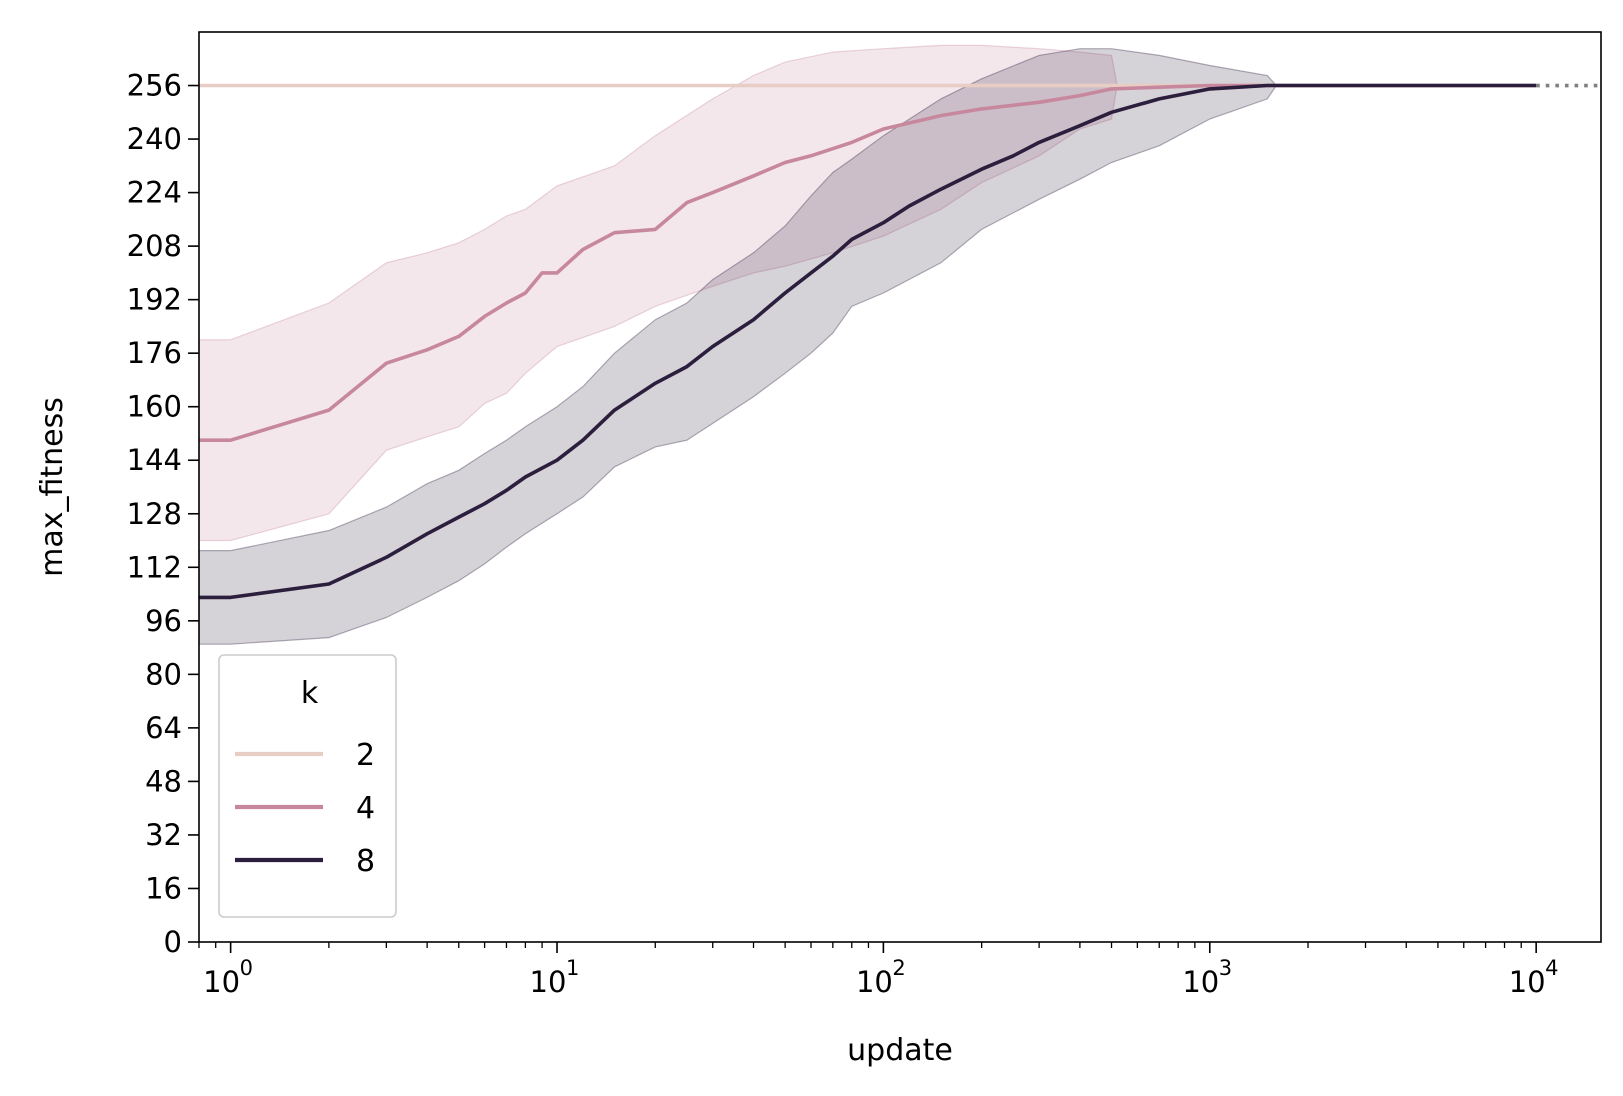  Describe the element at coordinates (163, 621) in the screenshot. I see `y-tick-label: 96` at that location.